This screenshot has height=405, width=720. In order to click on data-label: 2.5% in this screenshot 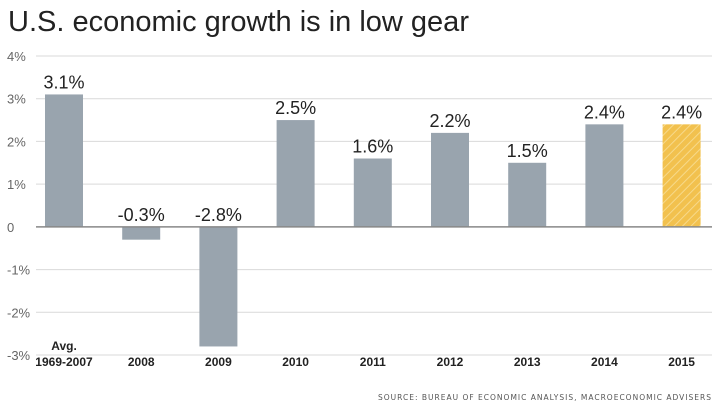, I will do `click(295, 108)`.